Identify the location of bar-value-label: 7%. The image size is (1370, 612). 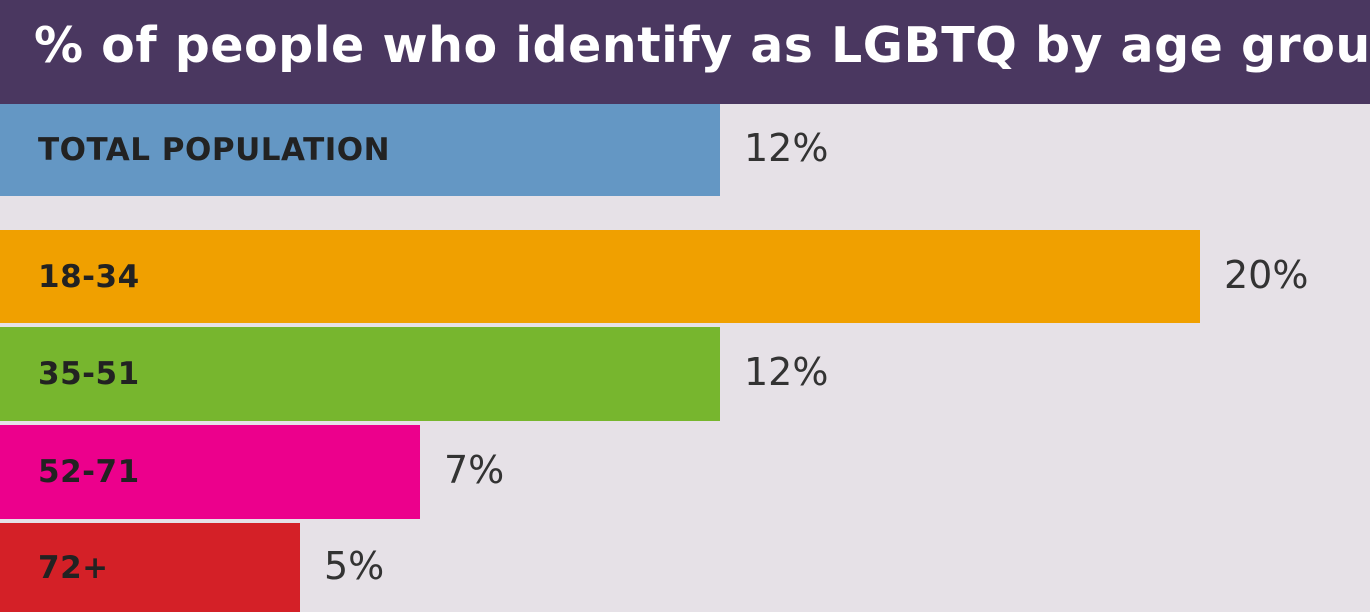
(474, 470).